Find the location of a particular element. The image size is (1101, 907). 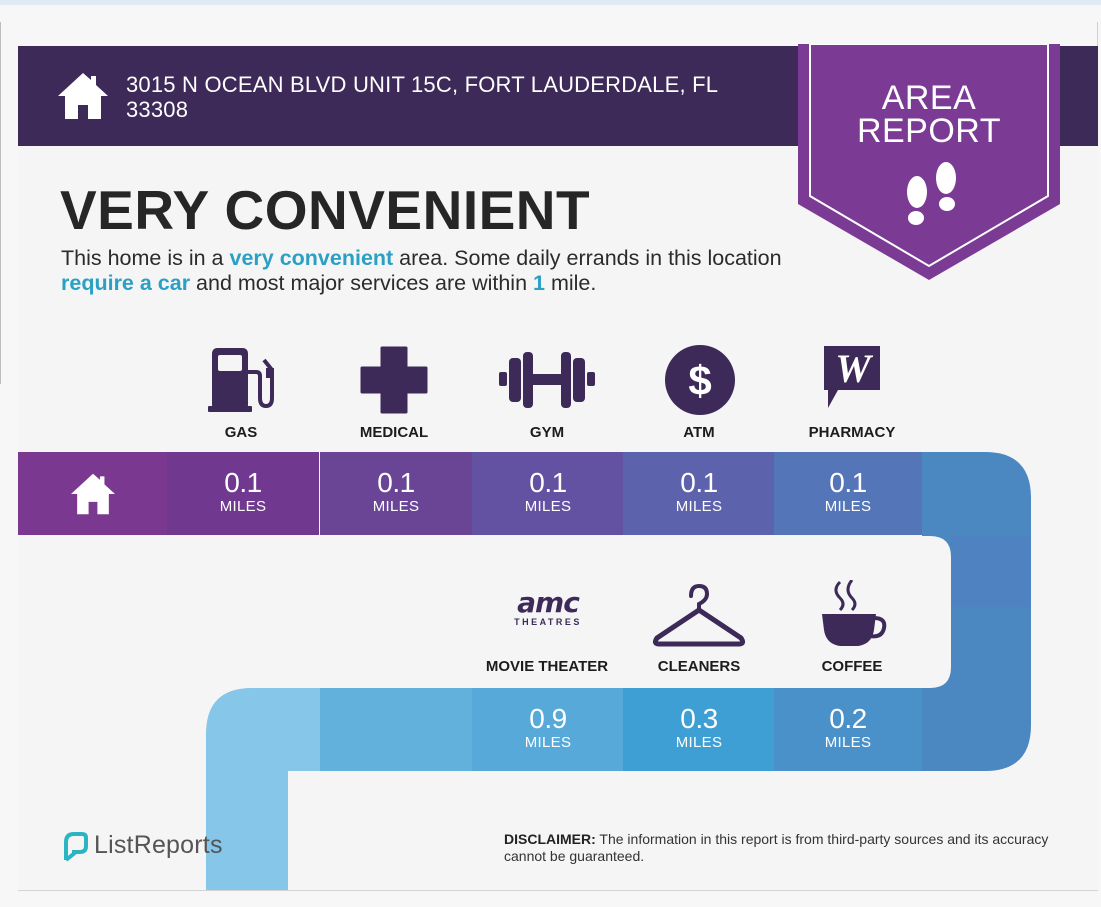

distance-gas: 0.1 MILES is located at coordinates (243, 493).